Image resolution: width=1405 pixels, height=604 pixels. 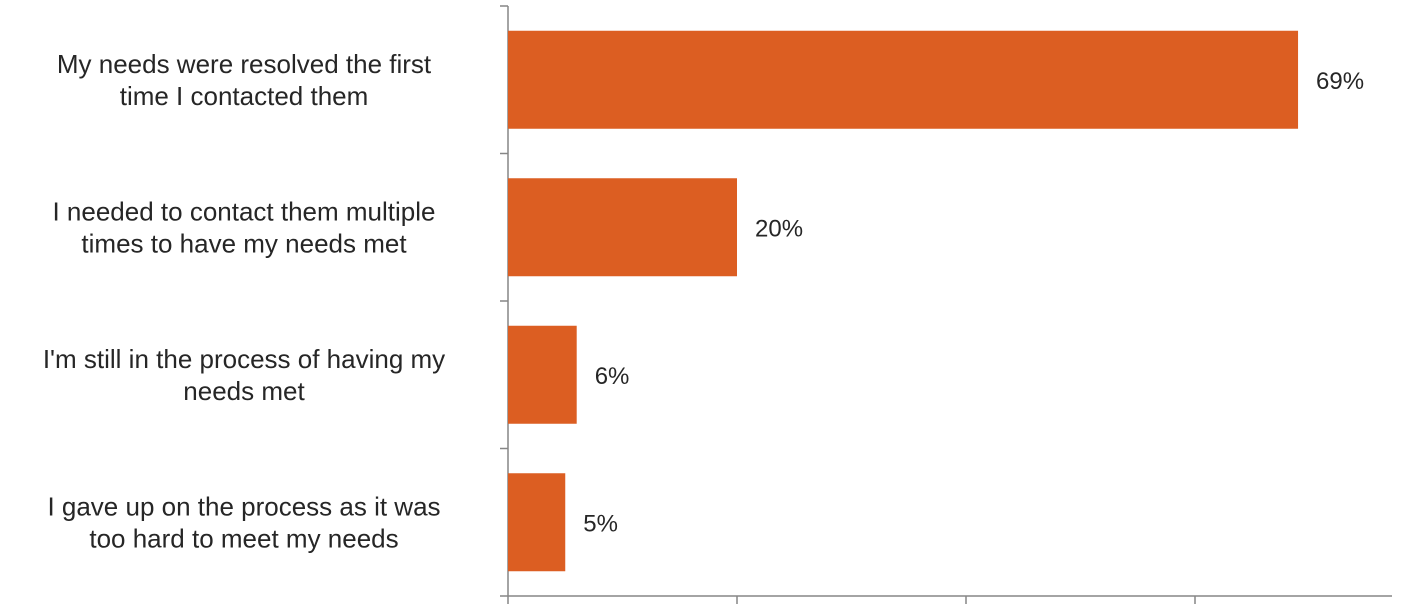 I want to click on category-label-line: I needed to contact them multiple, so click(x=243, y=211).